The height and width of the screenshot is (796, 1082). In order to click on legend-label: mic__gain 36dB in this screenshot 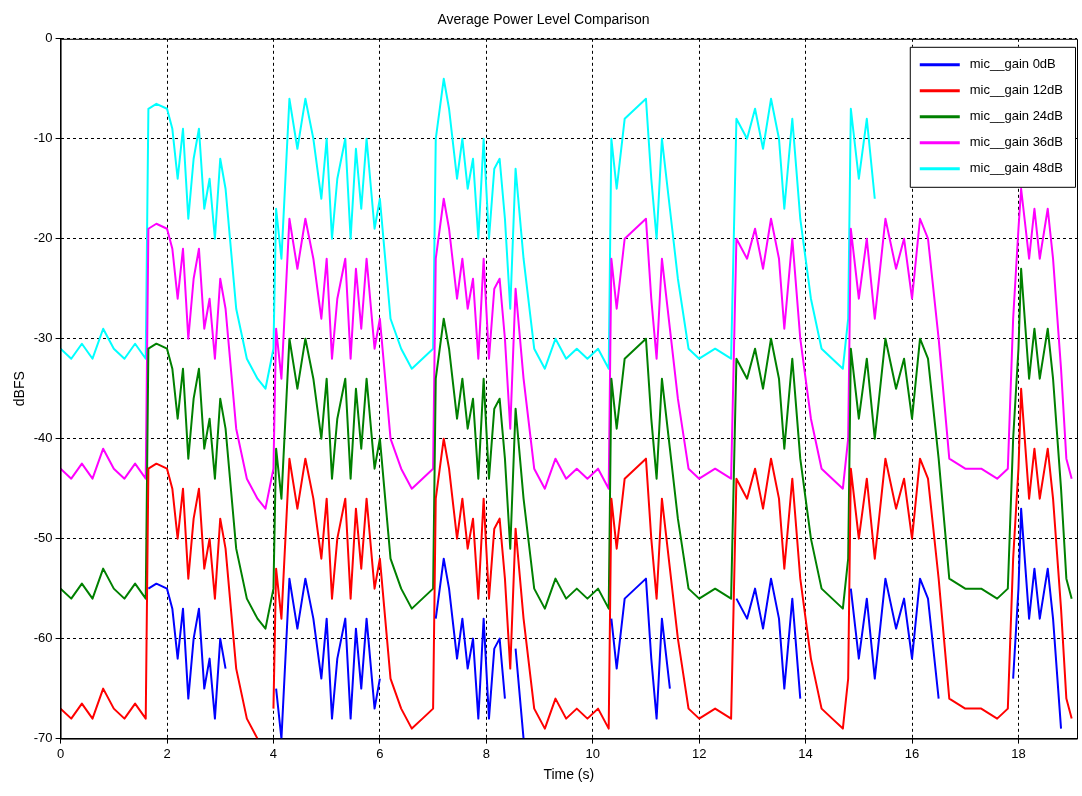, I will do `click(1016, 142)`.